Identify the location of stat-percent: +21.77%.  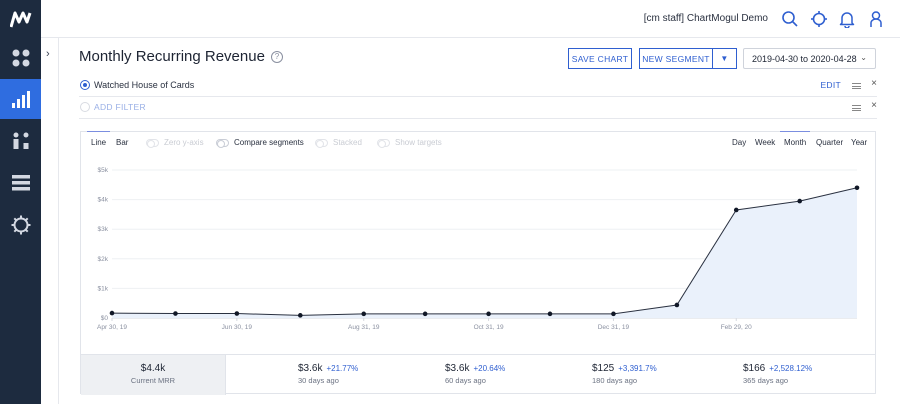
(342, 368).